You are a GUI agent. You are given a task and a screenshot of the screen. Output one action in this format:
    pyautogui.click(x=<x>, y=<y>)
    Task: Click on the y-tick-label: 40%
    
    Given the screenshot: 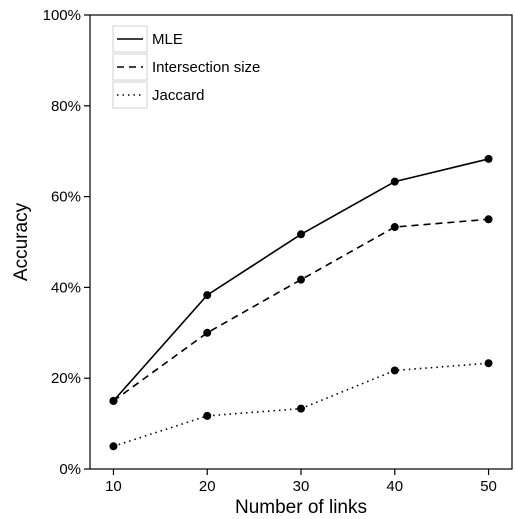 What is the action you would take?
    pyautogui.click(x=66, y=287)
    